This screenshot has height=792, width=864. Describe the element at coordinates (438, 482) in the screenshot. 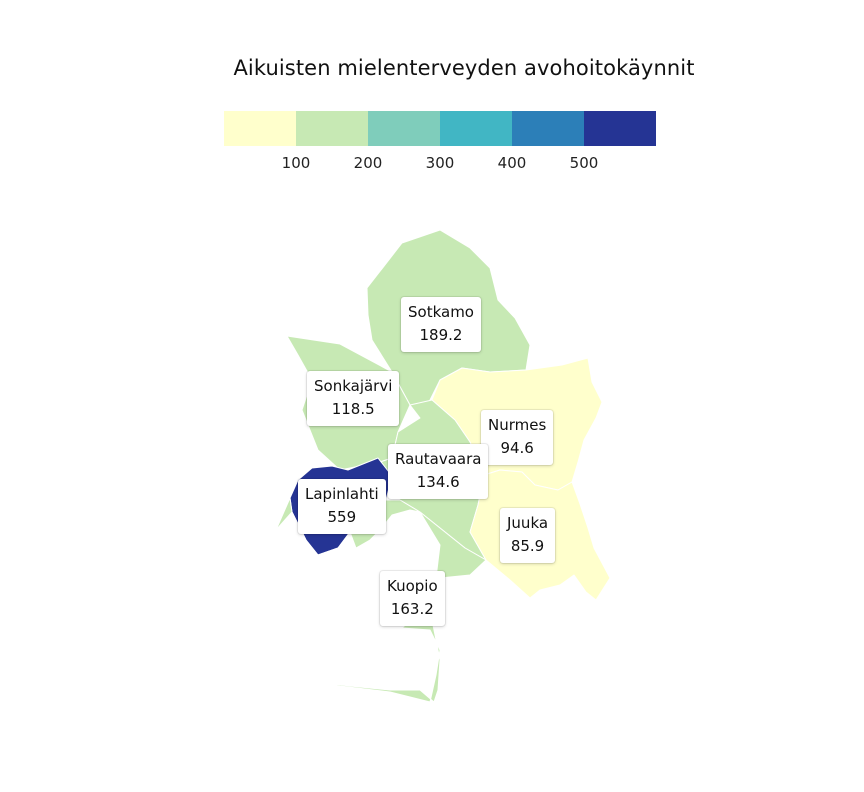

I see `label-rautavaara-value: 134.6` at that location.